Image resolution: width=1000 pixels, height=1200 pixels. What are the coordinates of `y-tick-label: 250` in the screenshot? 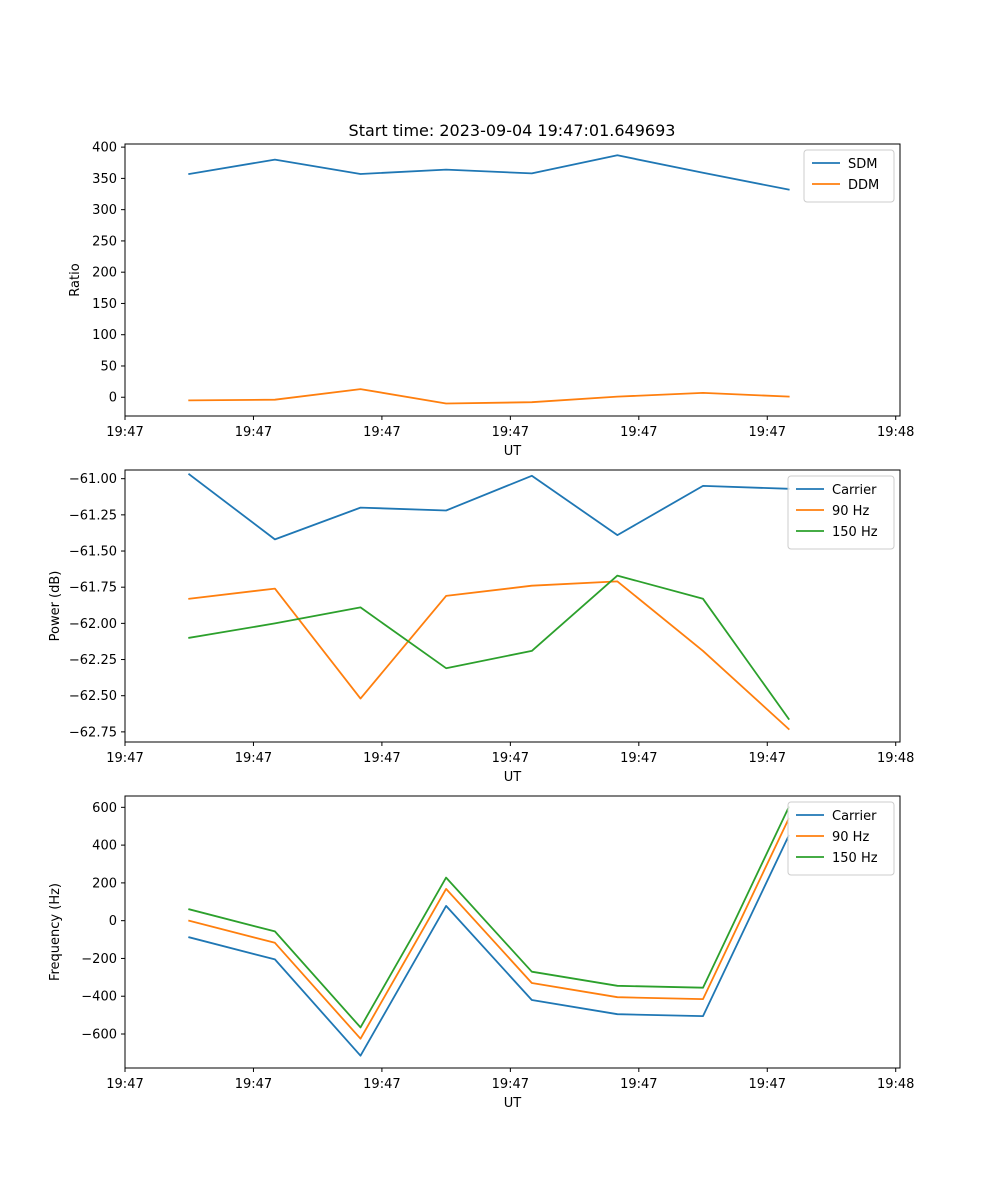 It's located at (104, 241).